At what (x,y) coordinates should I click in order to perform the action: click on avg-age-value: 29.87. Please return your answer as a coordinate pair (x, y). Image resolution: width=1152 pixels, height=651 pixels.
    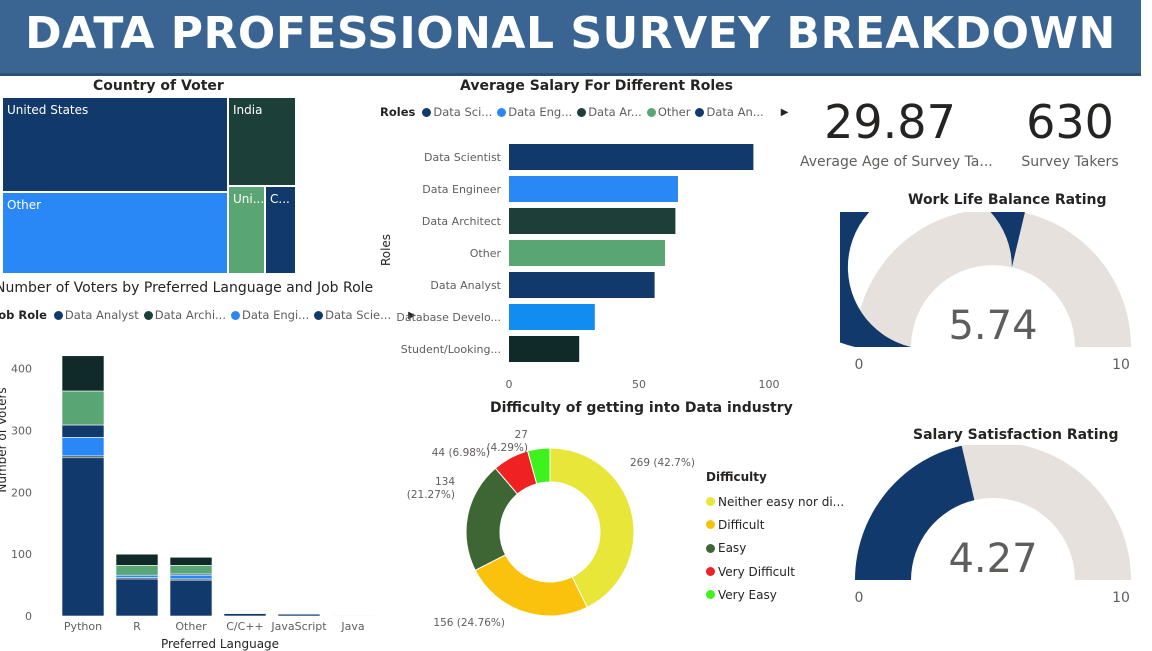
    Looking at the image, I should click on (890, 122).